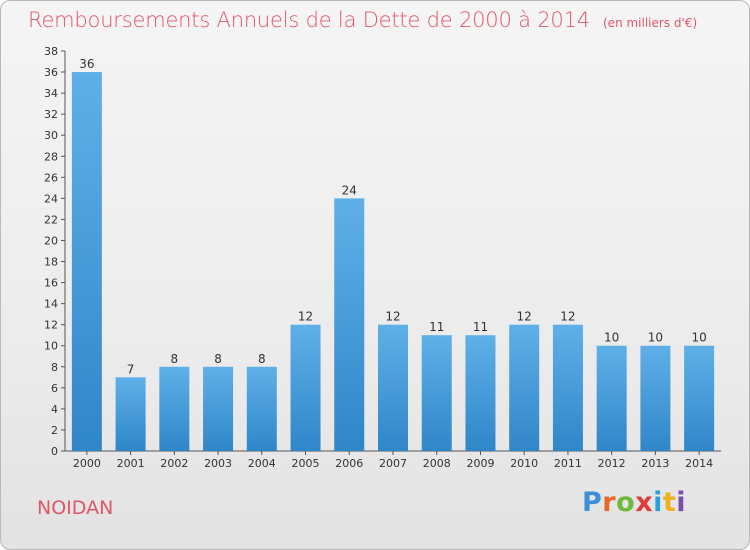 This screenshot has width=750, height=550. I want to click on y-tick-label: 34, so click(51, 93).